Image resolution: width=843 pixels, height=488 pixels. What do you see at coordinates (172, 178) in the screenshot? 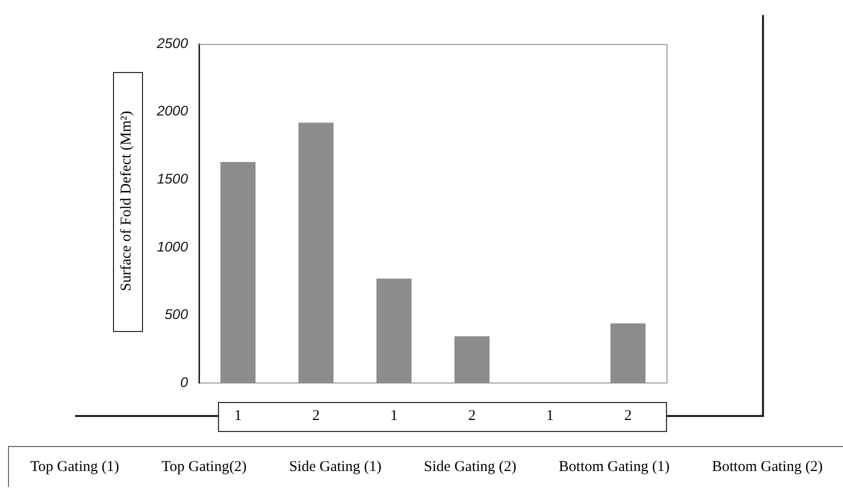
I see `y-tick-label: 1500` at bounding box center [172, 178].